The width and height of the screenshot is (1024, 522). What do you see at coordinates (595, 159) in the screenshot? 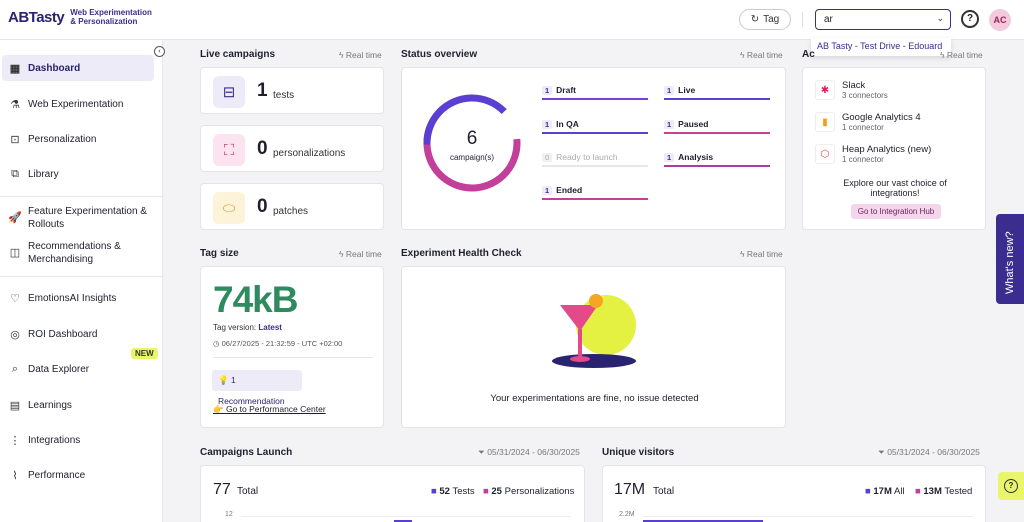
I see `status-row-ready-to-launch: 0 Ready to launch` at bounding box center [595, 159].